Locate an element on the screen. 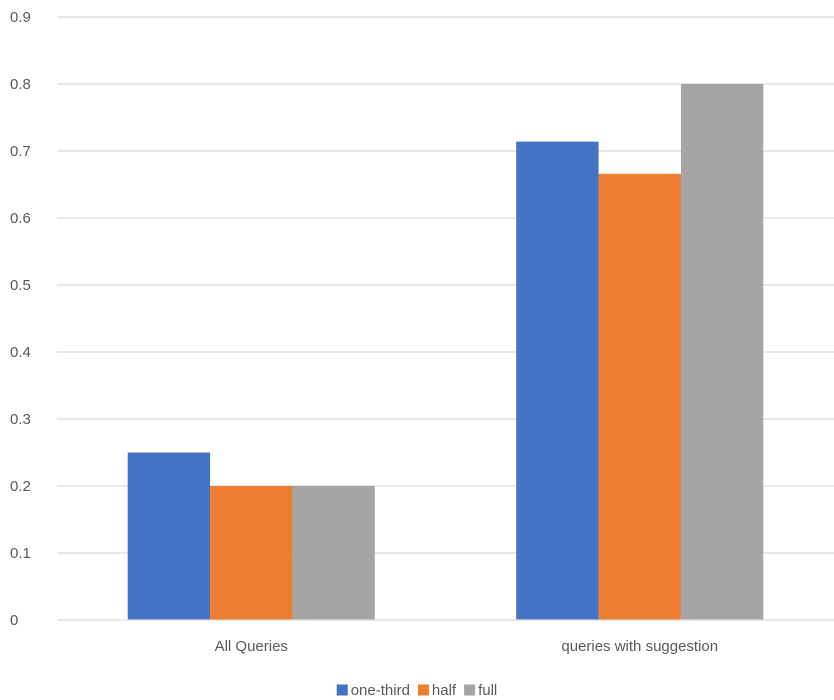 The width and height of the screenshot is (834, 700). y-tick-label: 0.1 is located at coordinates (20, 553).